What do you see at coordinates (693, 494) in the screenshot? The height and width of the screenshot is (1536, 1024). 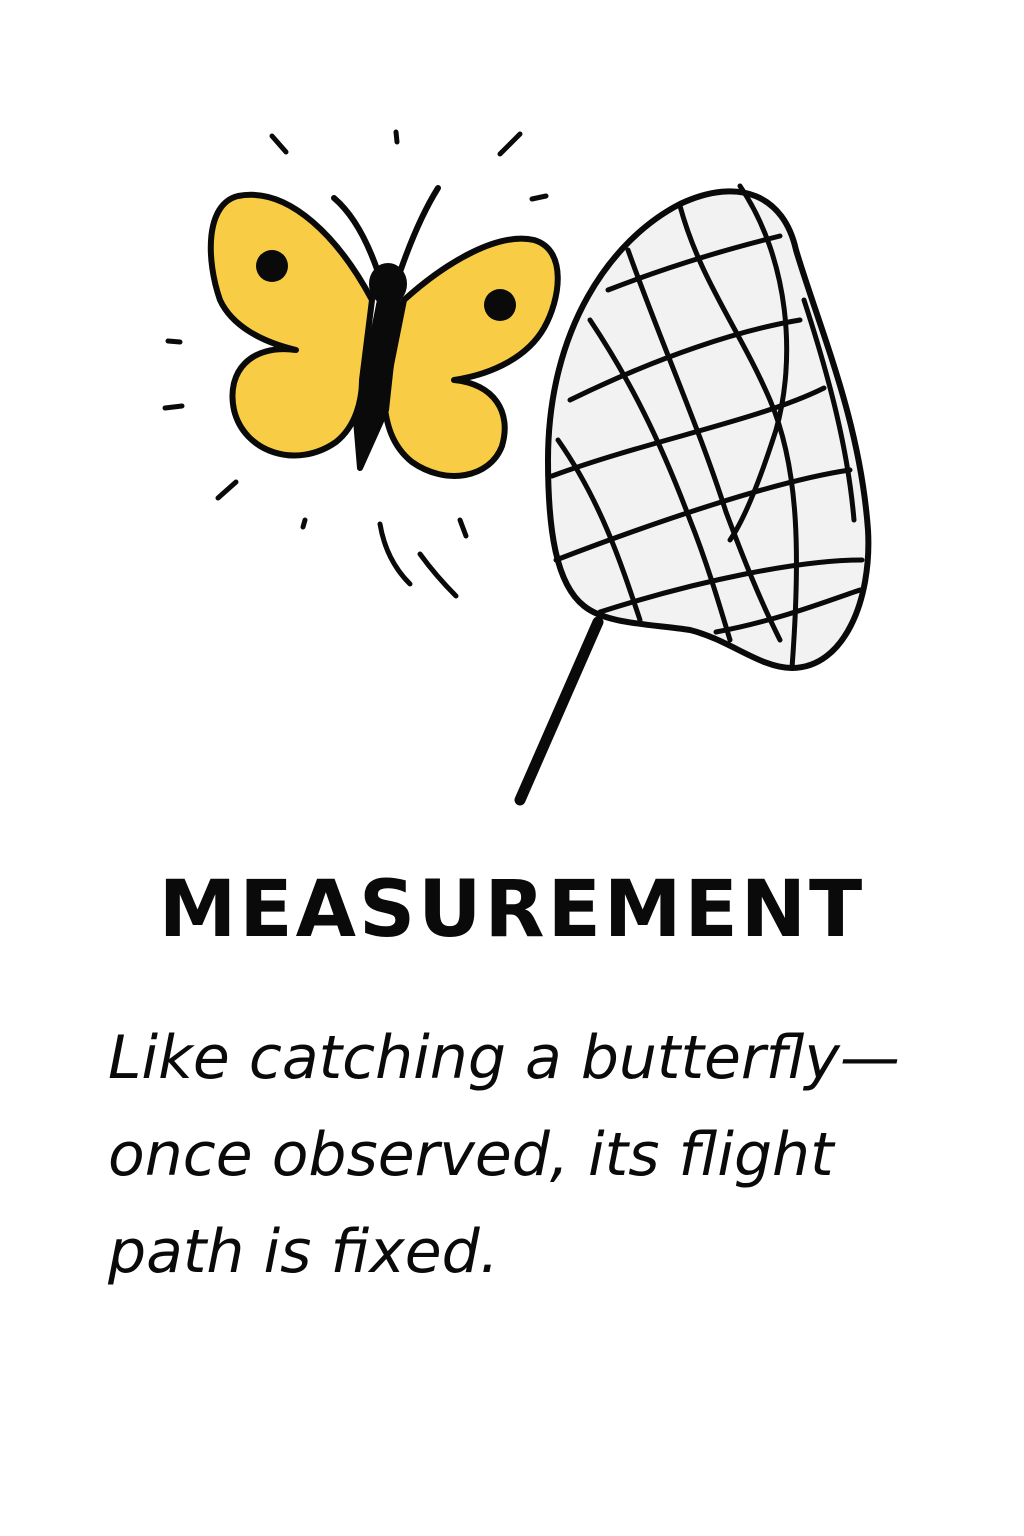 I see `butterfly-net-icon` at bounding box center [693, 494].